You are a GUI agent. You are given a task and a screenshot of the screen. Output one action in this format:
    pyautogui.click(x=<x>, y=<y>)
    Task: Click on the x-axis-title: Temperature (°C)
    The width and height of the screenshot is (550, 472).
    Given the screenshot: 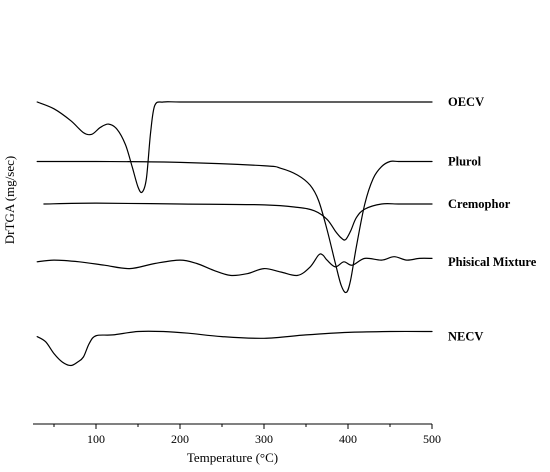 What is the action you would take?
    pyautogui.click(x=232, y=457)
    